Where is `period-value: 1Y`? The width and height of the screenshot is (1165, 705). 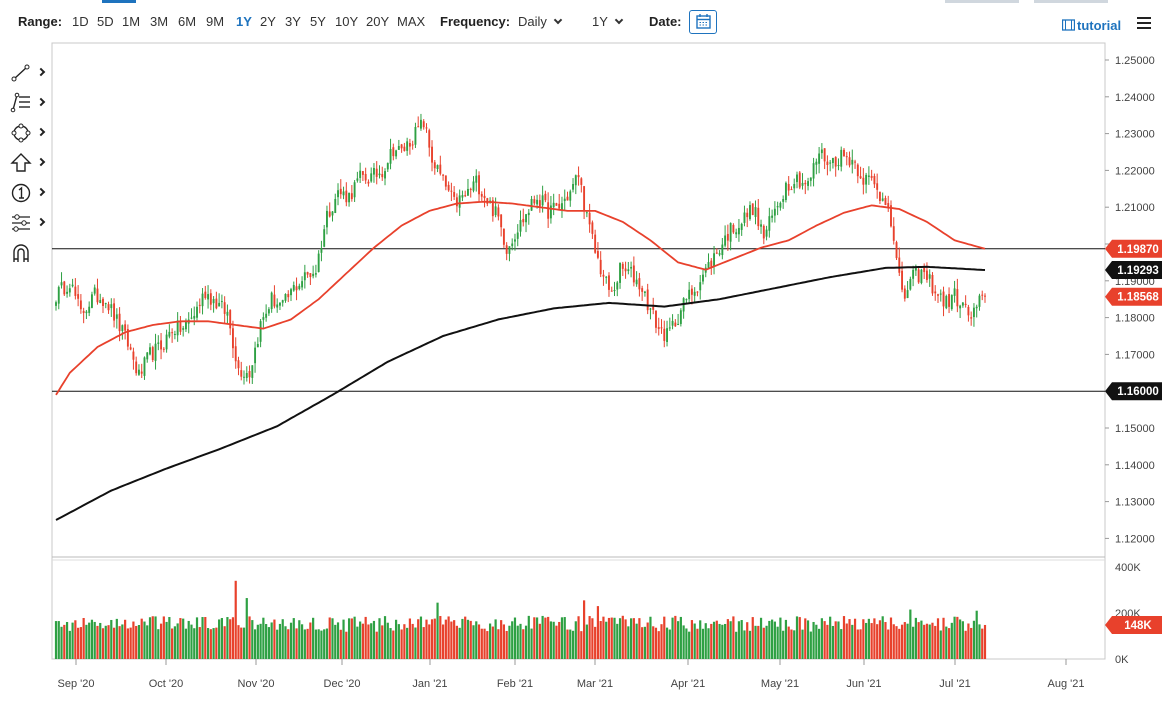 period-value: 1Y is located at coordinates (600, 21).